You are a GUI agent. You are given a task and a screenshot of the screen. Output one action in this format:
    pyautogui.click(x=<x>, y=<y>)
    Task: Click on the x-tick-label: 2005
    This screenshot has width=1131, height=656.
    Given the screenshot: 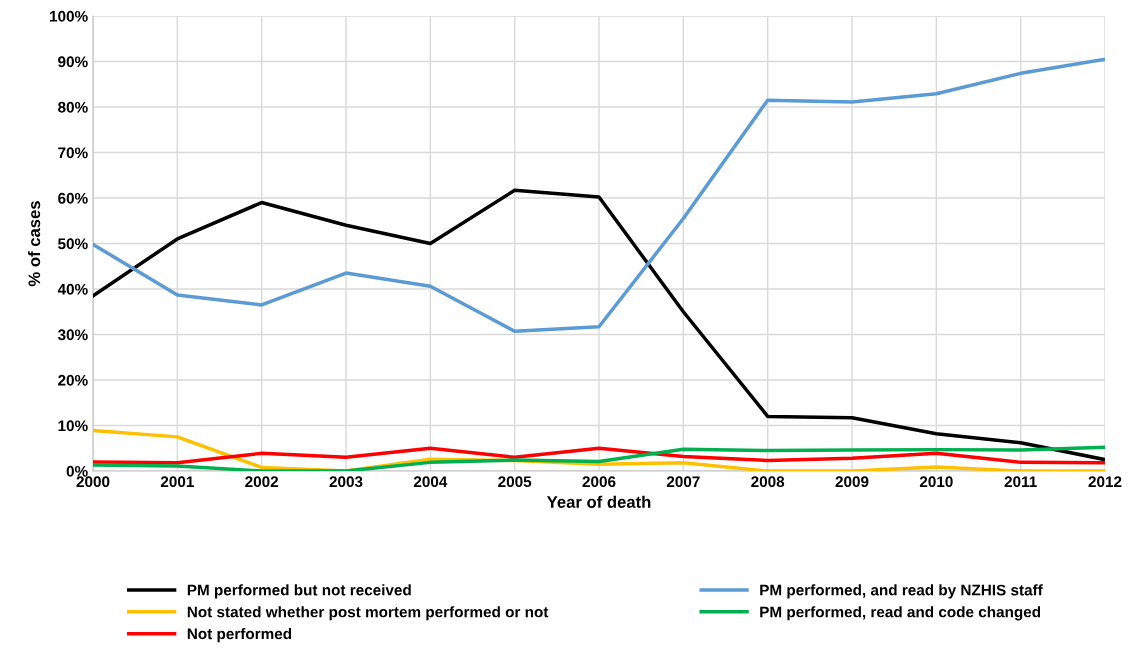 What is the action you would take?
    pyautogui.click(x=515, y=482)
    